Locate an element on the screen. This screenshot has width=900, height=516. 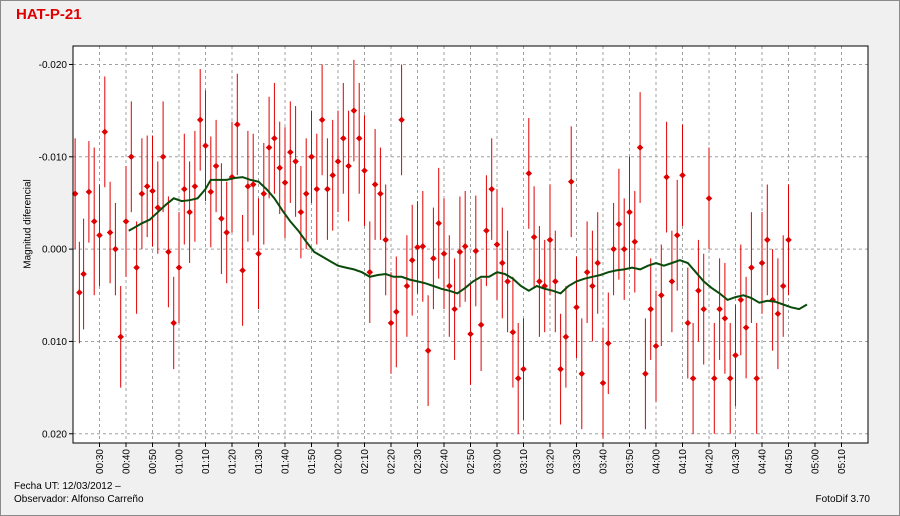
x-tick-label: 02:30 is located at coordinates (418, 461).